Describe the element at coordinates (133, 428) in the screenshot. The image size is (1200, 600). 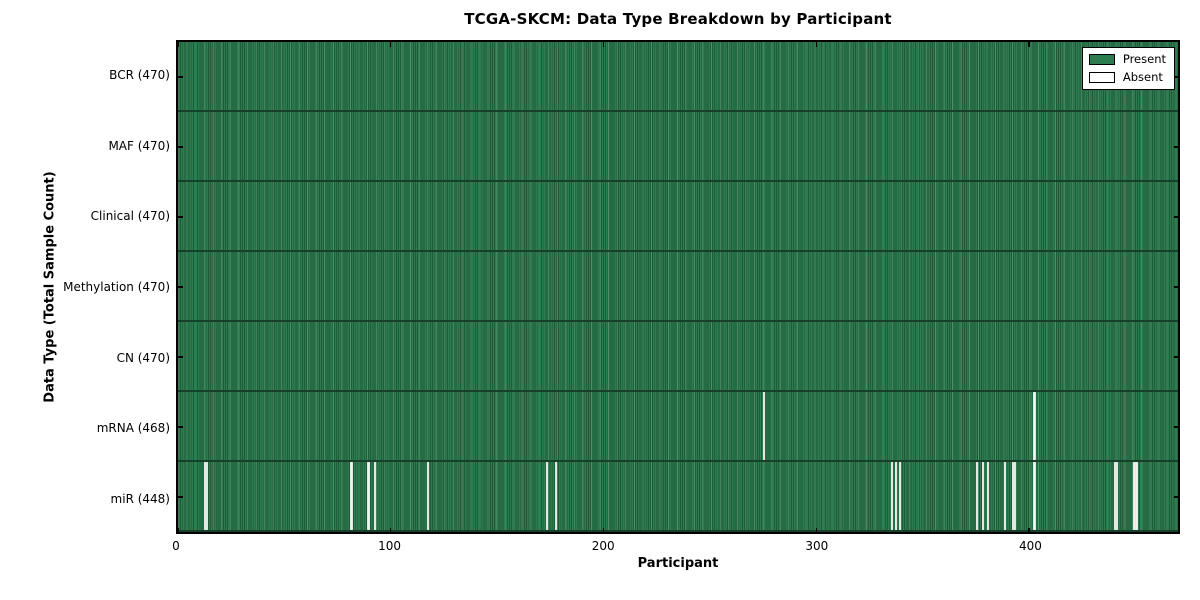
I see `y-tick-label-mrna: mRNA (468)` at that location.